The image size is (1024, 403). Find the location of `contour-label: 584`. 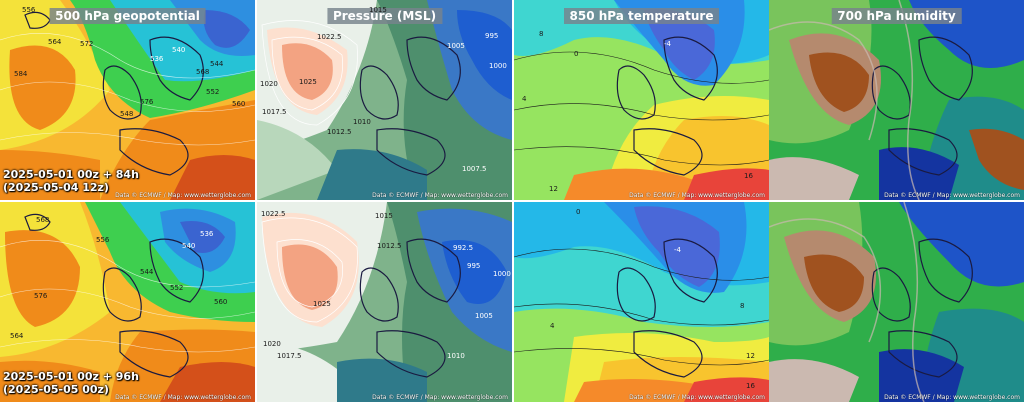

contour-label: 584 is located at coordinates (21, 74).